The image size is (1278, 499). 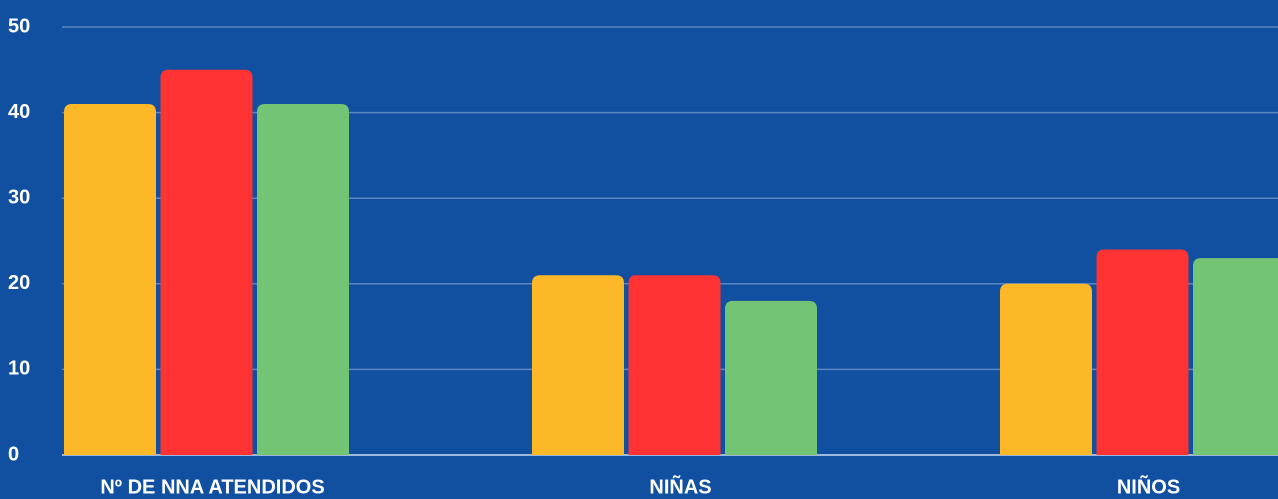 What do you see at coordinates (13, 454) in the screenshot?
I see `y-tick-label: 0` at bounding box center [13, 454].